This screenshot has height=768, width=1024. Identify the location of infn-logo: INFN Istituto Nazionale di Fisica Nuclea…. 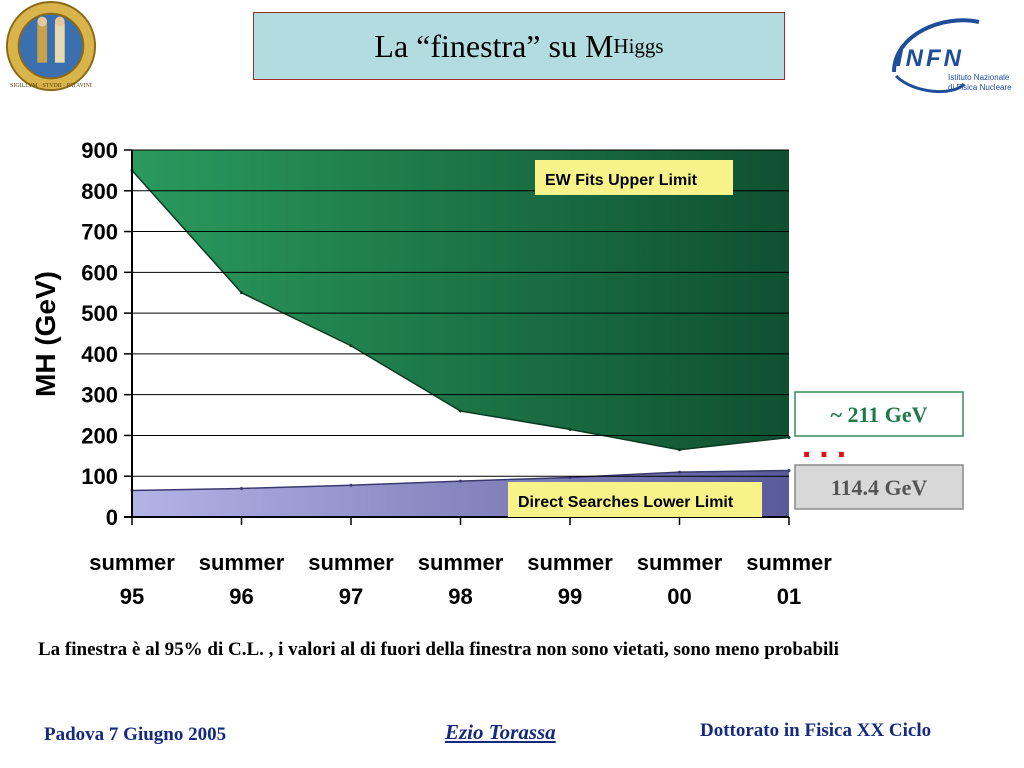
(952, 56).